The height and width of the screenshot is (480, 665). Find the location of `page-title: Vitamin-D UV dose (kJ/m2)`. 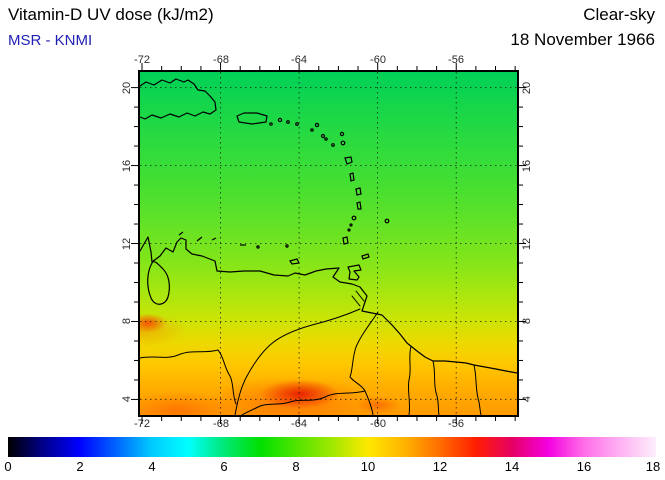

page-title: Vitamin-D UV dose (kJ/m2) is located at coordinates (111, 14).